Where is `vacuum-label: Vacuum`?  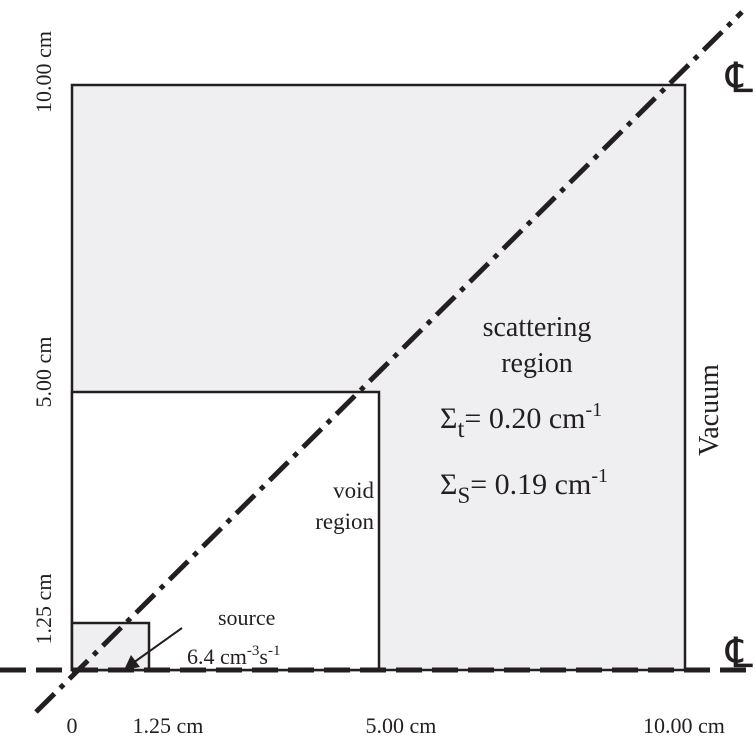
vacuum-label: Vacuum is located at coordinates (709, 410).